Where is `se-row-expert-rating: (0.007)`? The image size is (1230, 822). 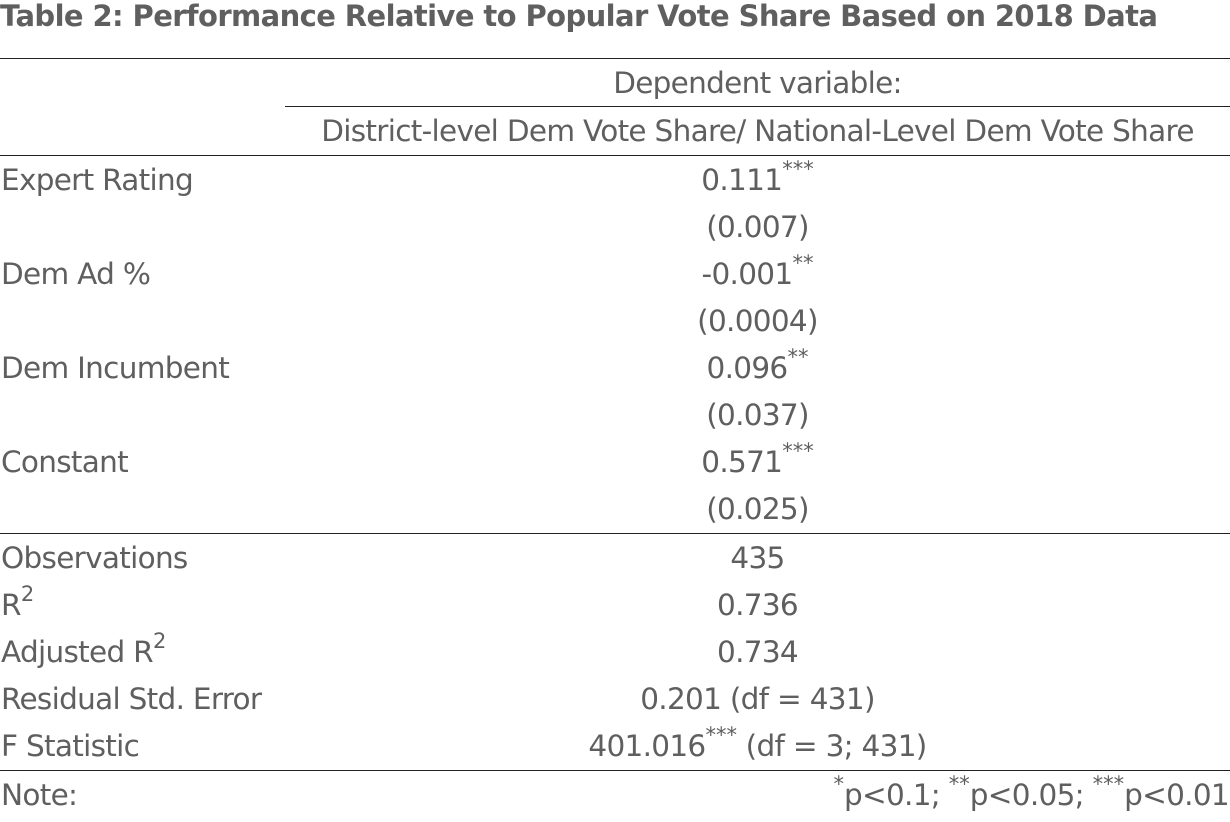
se-row-expert-rating: (0.007) is located at coordinates (615, 227).